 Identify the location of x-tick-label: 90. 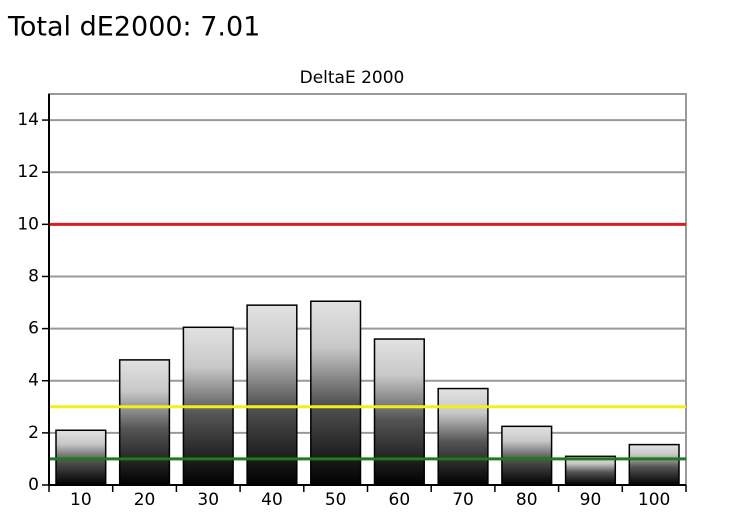
(591, 500).